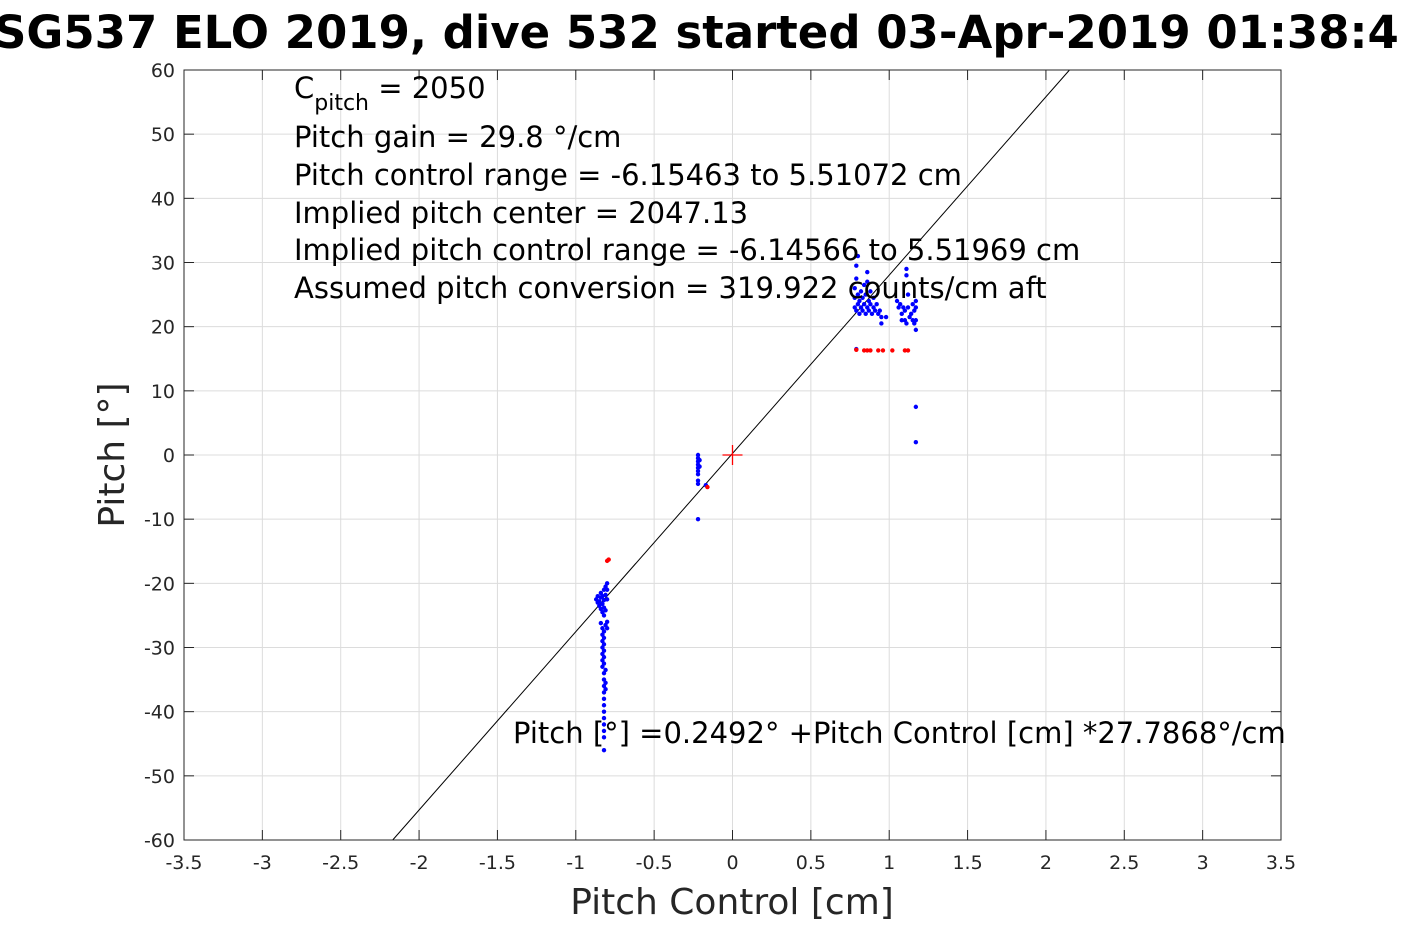  I want to click on y-tick-label: 0, so click(169, 456).